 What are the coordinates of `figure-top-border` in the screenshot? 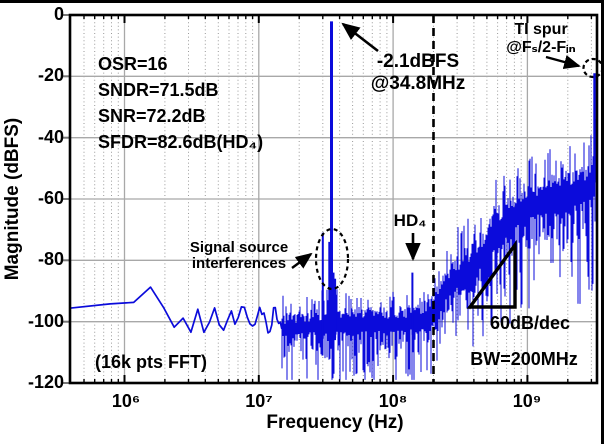 It's located at (302, 1).